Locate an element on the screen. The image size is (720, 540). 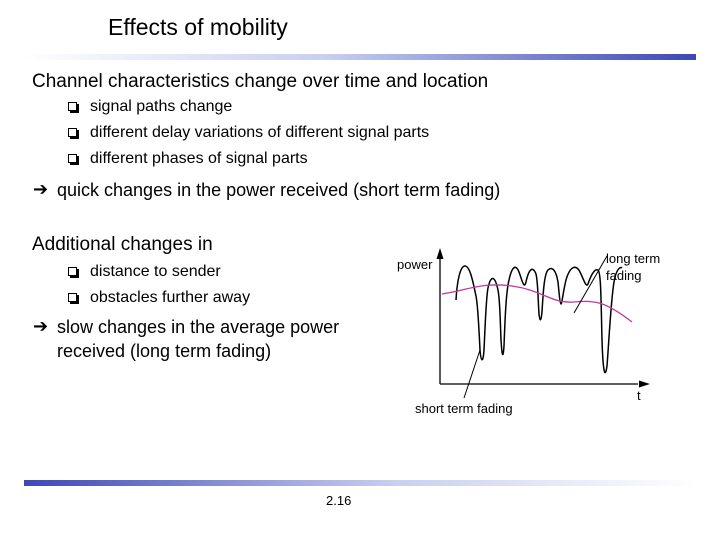
long-term-label-line1: long term is located at coordinates (633, 258).